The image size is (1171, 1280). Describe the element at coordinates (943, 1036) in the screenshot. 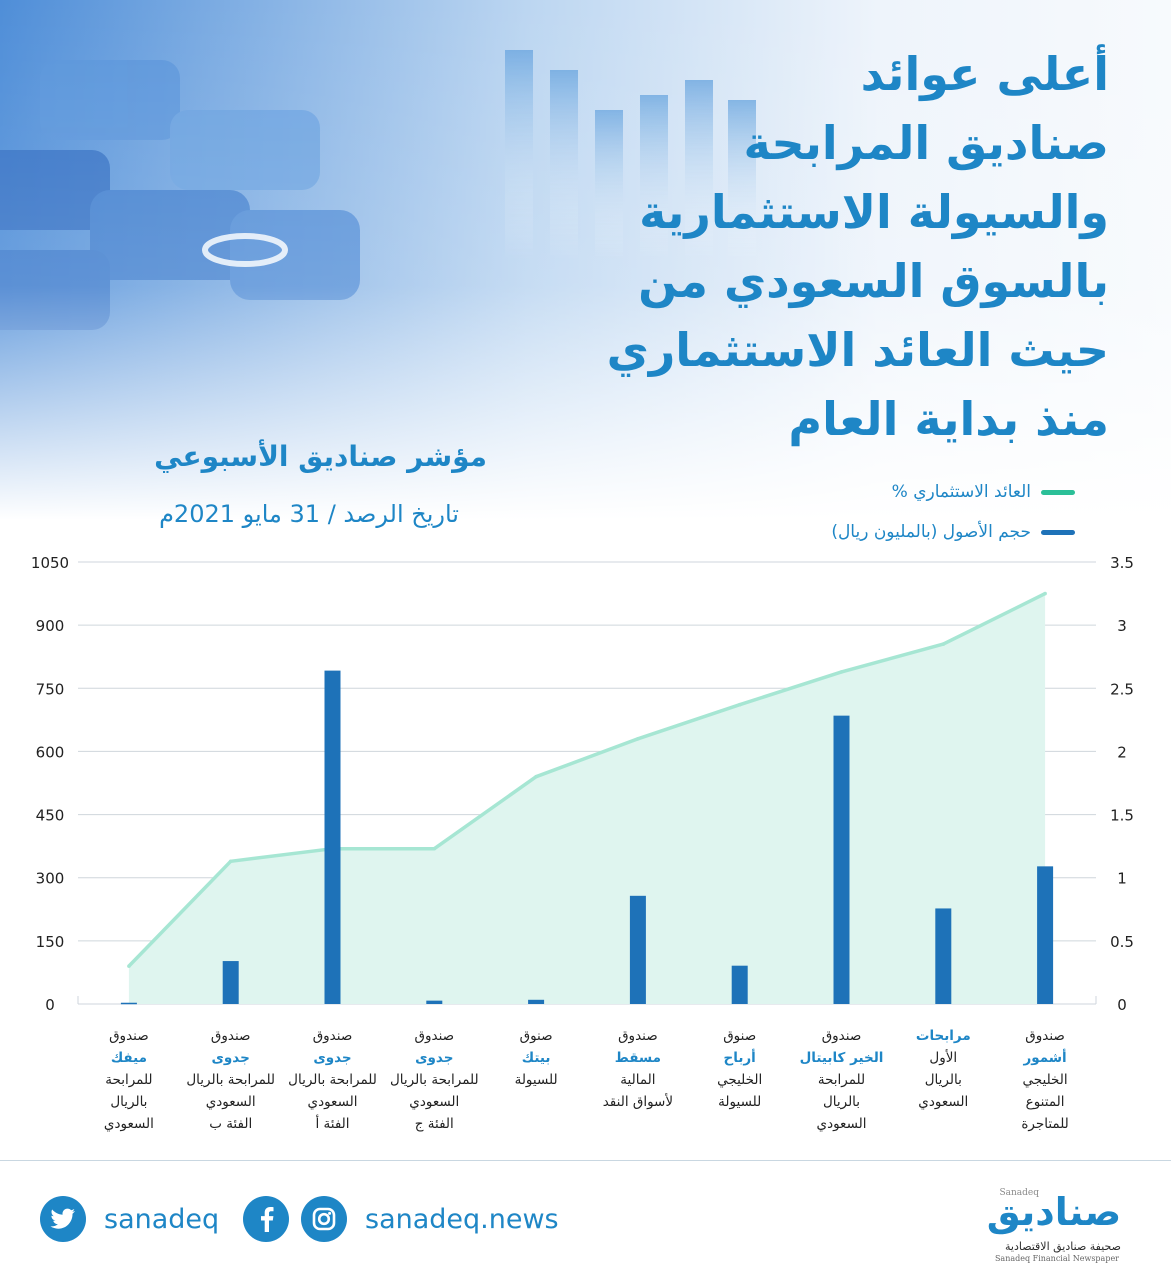

I see `category-label-line: مرابحات` at that location.